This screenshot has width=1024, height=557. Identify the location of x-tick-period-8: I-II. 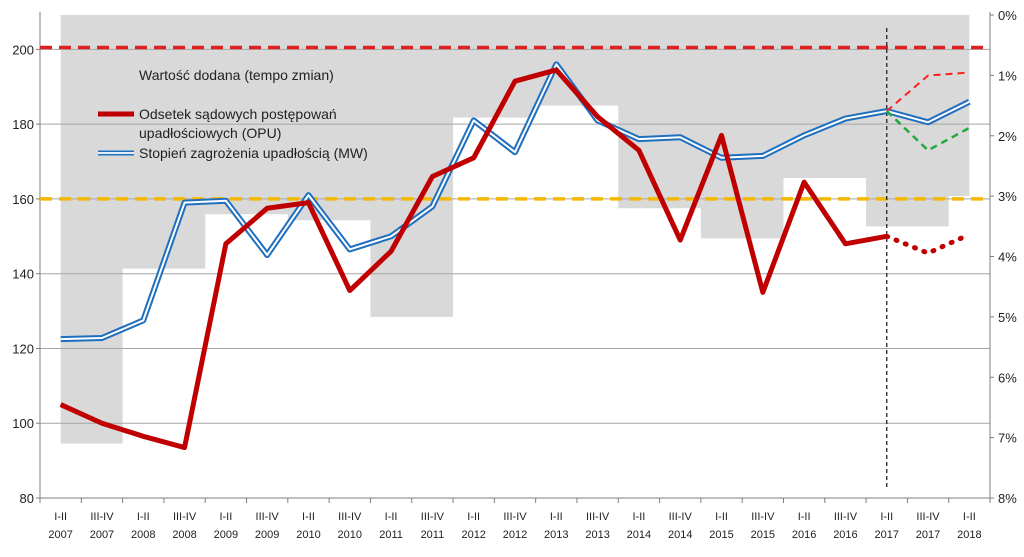
(391, 517).